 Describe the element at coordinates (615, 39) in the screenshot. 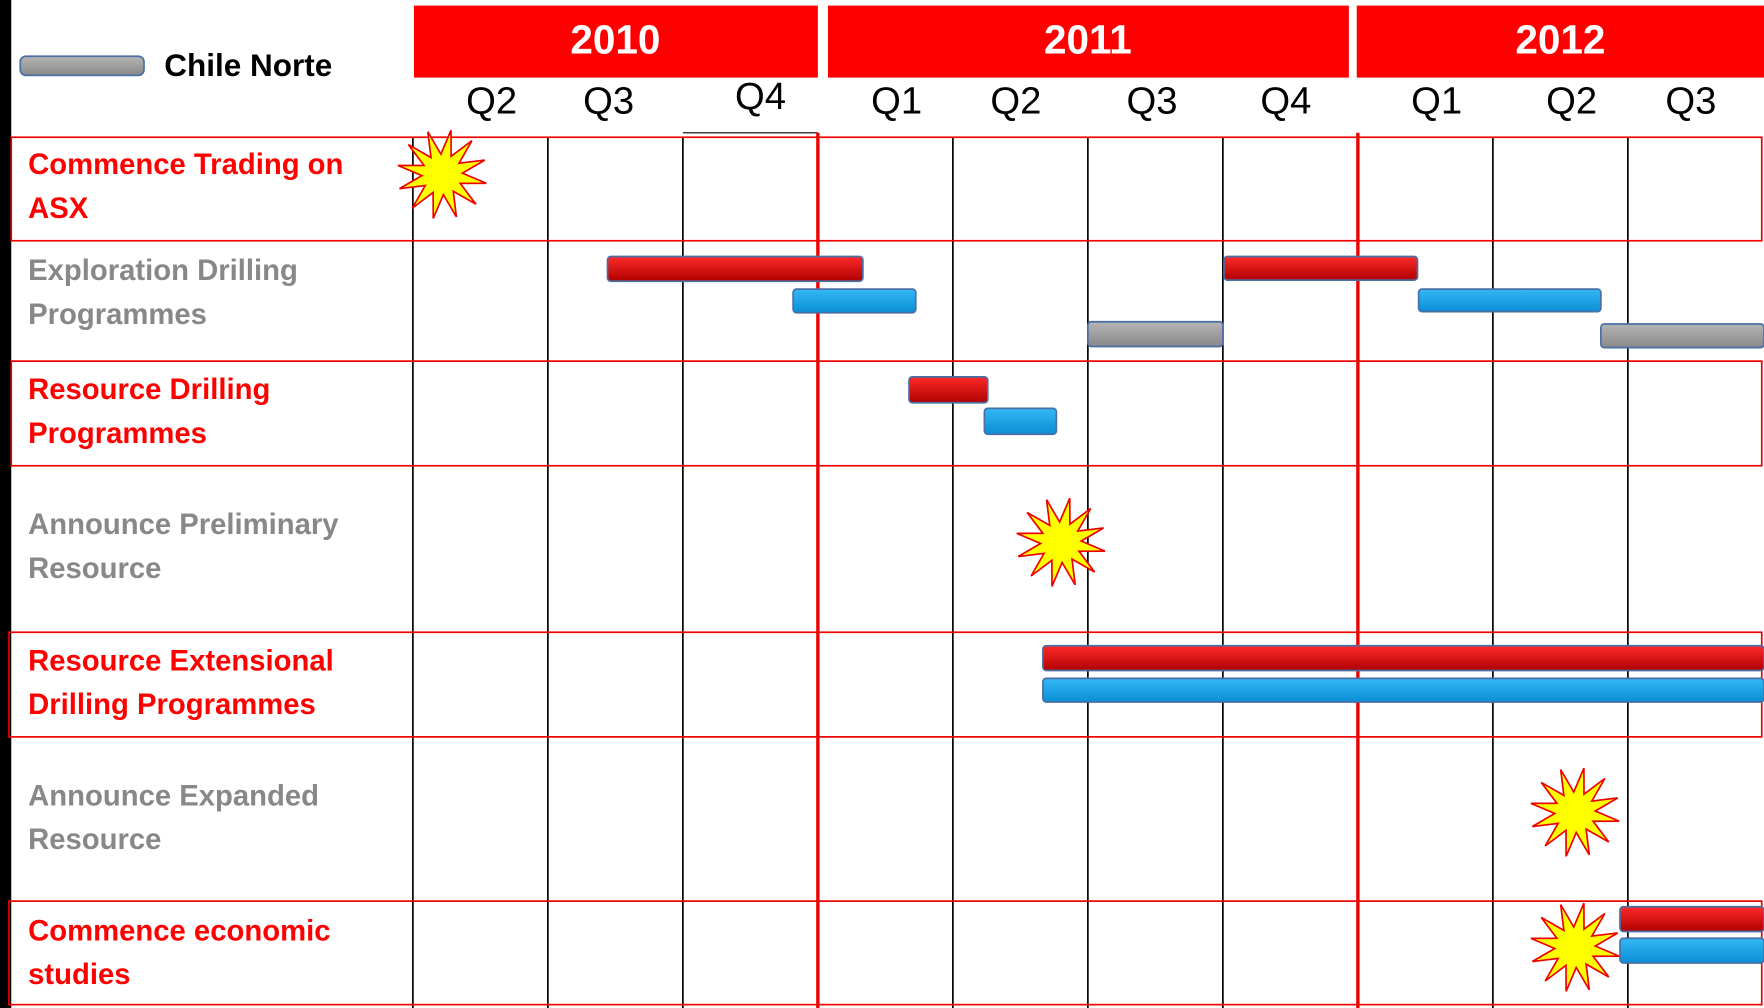

I see `year-label: 2010` at that location.